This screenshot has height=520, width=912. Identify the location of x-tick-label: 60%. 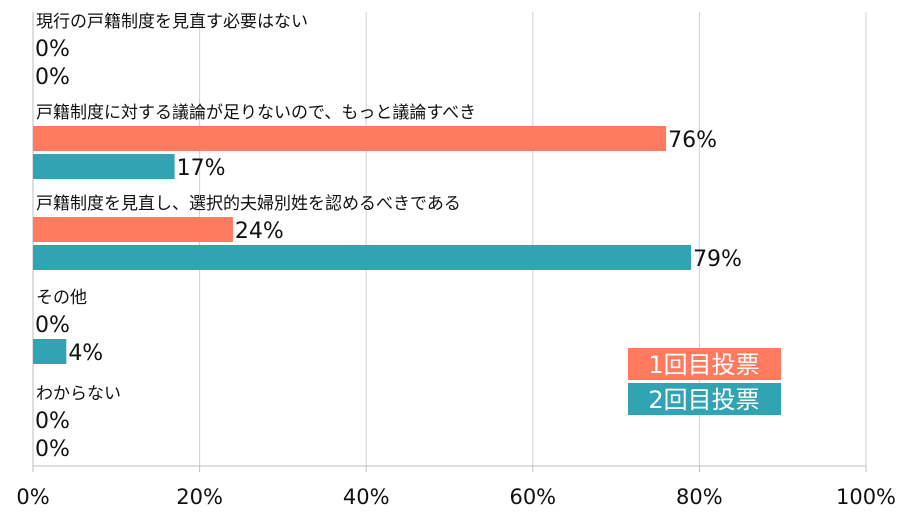
(532, 497).